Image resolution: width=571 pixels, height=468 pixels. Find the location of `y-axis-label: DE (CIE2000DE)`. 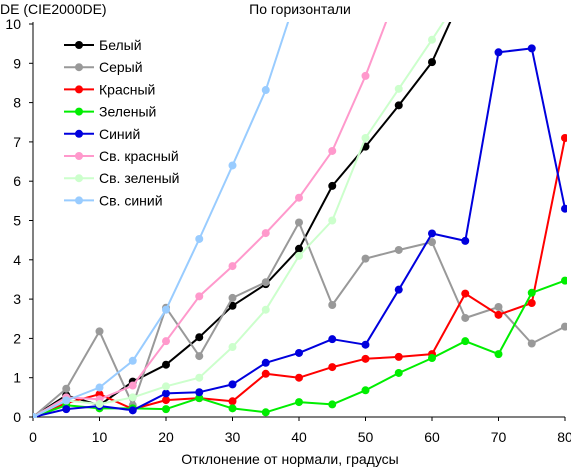

y-axis-label: DE (CIE2000DE) is located at coordinates (53, 9).